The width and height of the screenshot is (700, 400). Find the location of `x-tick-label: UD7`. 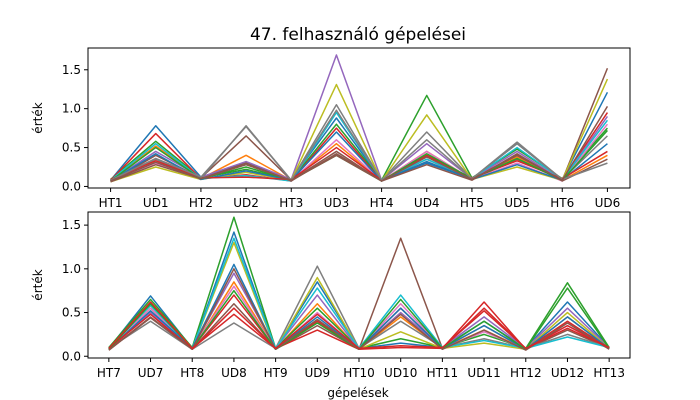

x-tick-label: UD7 is located at coordinates (151, 373).